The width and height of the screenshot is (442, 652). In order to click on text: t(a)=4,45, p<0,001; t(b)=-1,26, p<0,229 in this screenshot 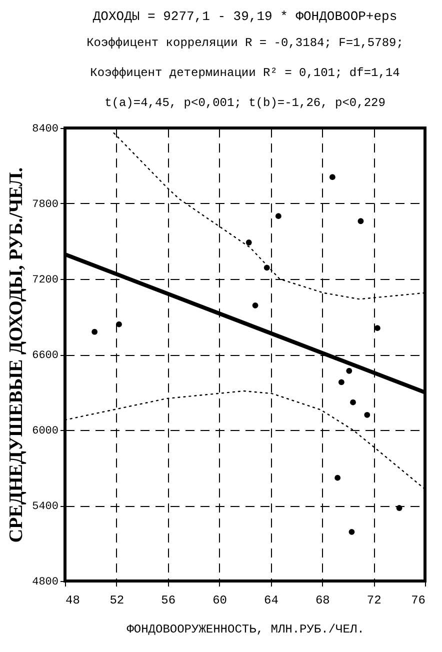, I will do `click(245, 103)`.